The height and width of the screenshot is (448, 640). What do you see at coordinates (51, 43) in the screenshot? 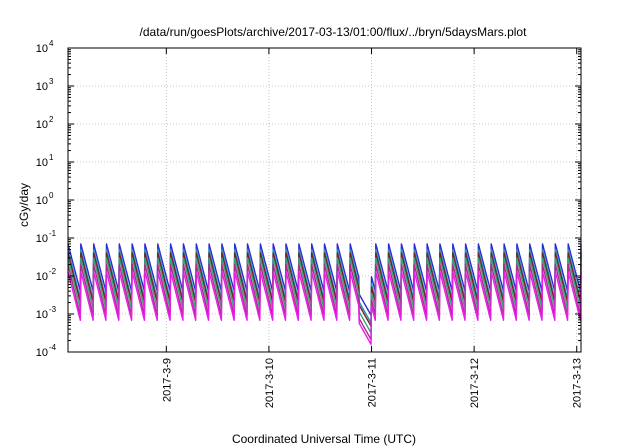
I see `y-tick-exponent: 4` at bounding box center [51, 43].